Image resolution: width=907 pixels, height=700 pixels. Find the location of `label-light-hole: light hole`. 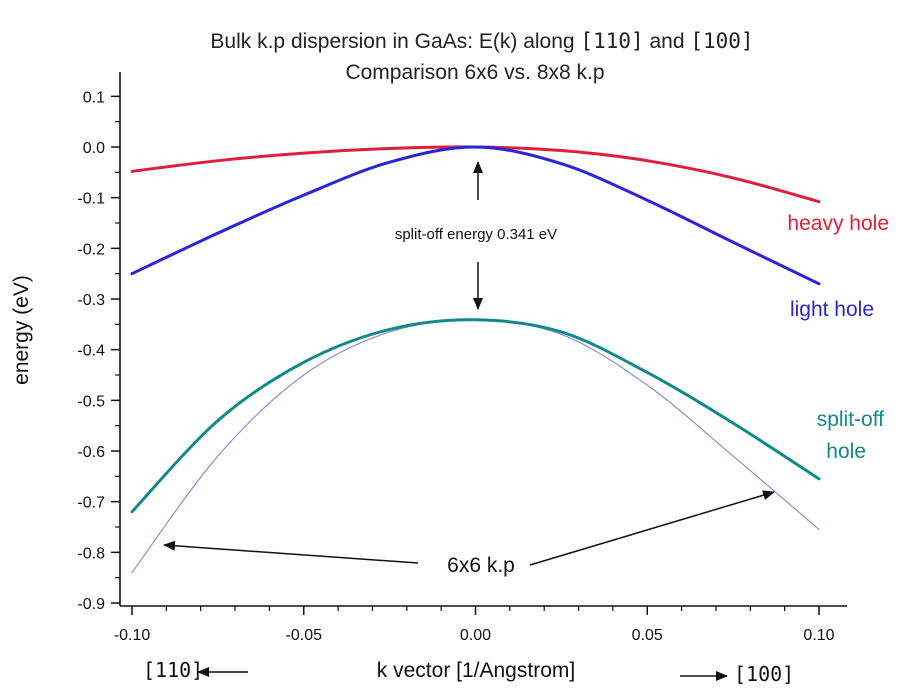

label-light-hole: light hole is located at coordinates (832, 309).